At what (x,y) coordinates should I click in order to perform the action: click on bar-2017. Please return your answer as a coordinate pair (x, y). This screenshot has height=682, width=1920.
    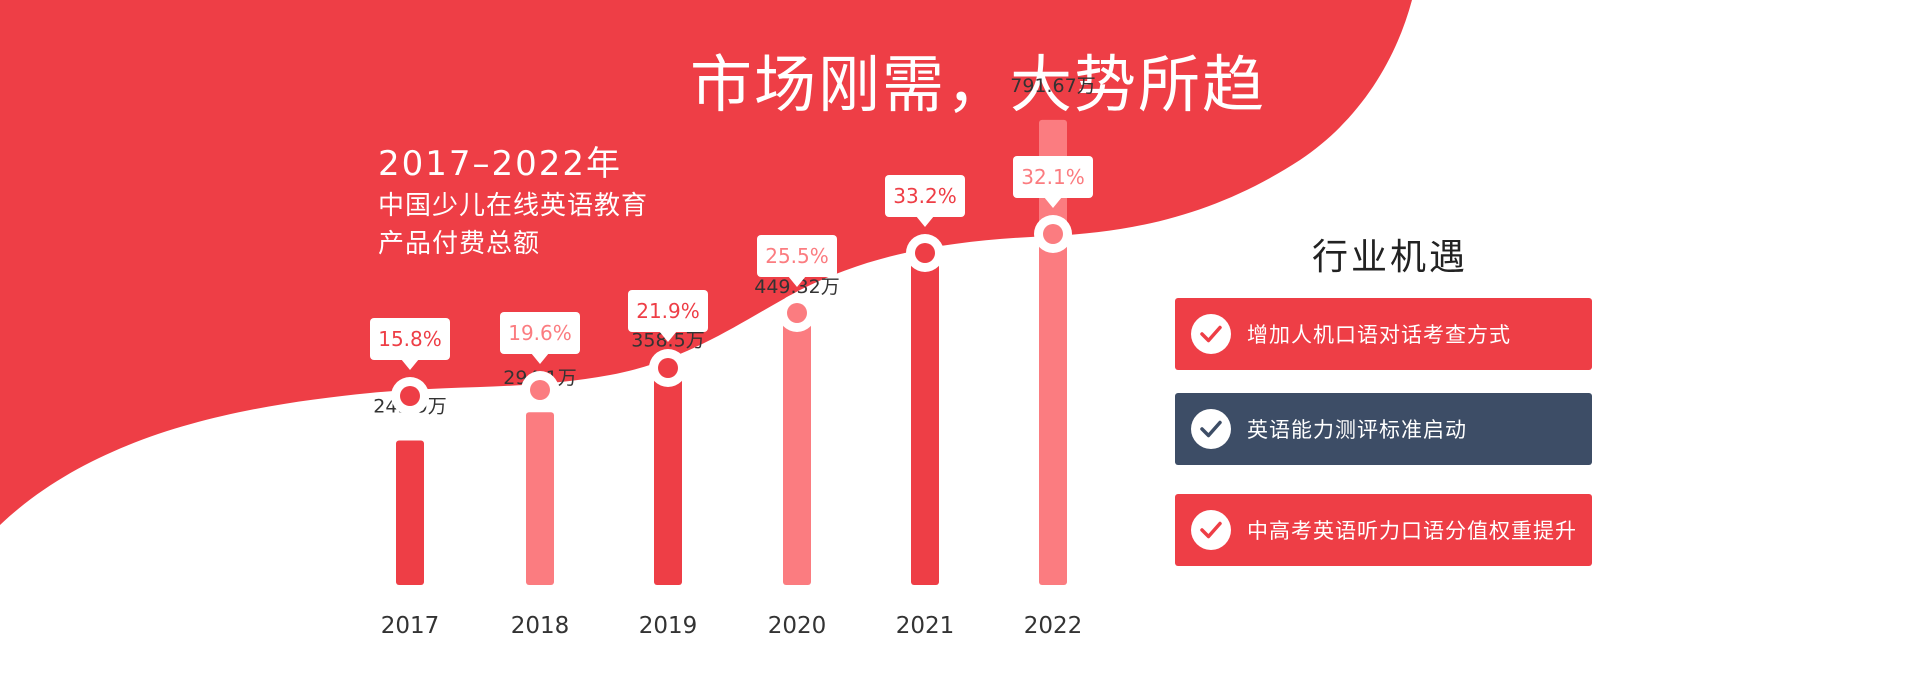
    Looking at the image, I should click on (410, 512).